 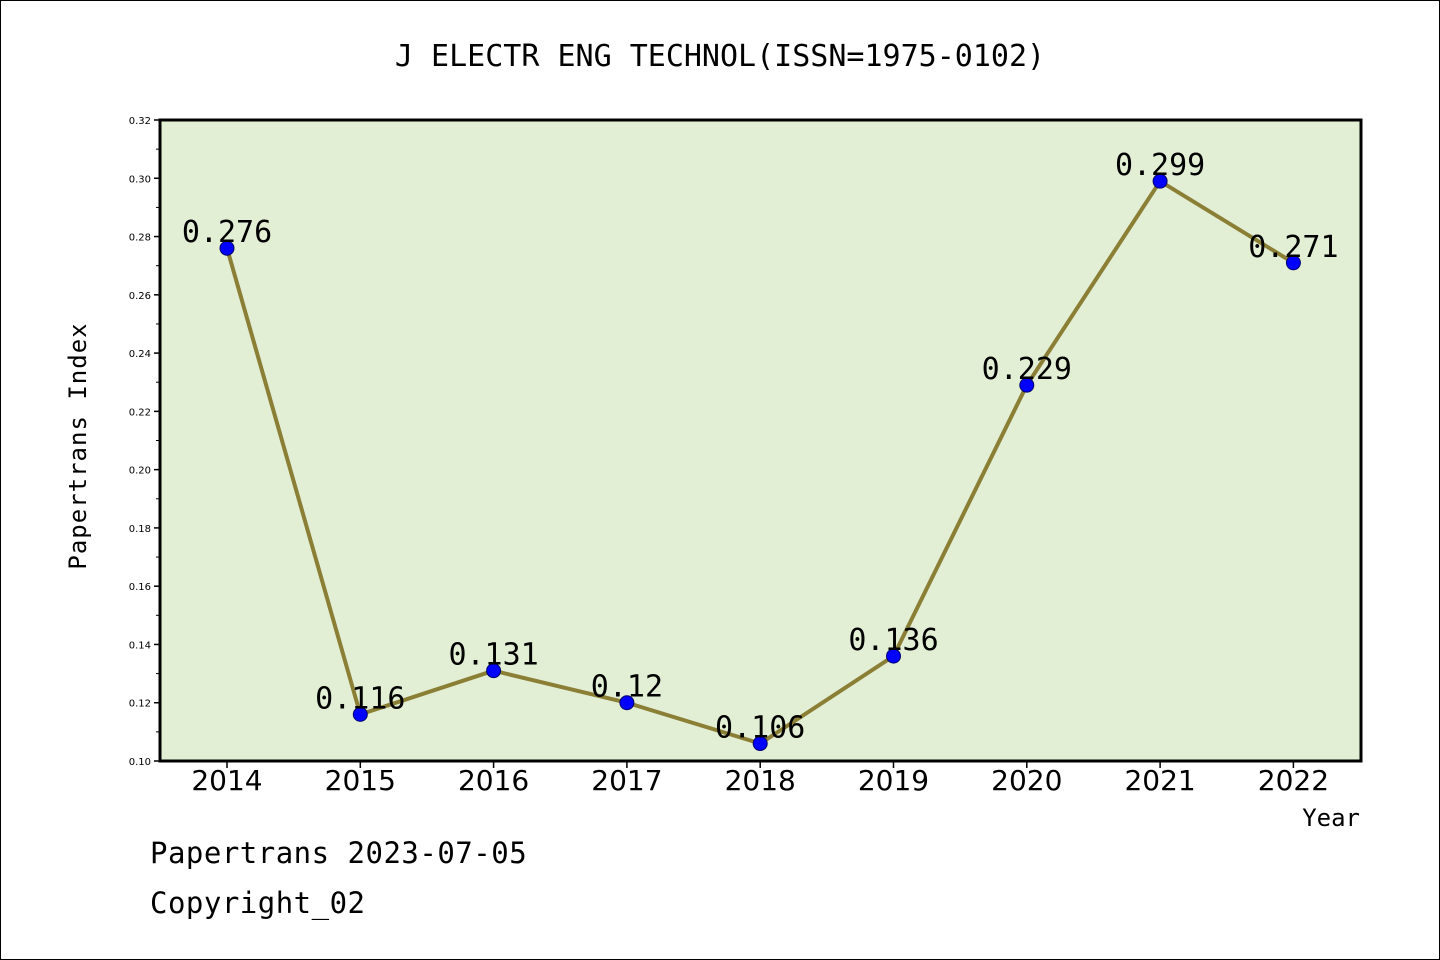 I want to click on x-tick-label: 2016, so click(x=493, y=780).